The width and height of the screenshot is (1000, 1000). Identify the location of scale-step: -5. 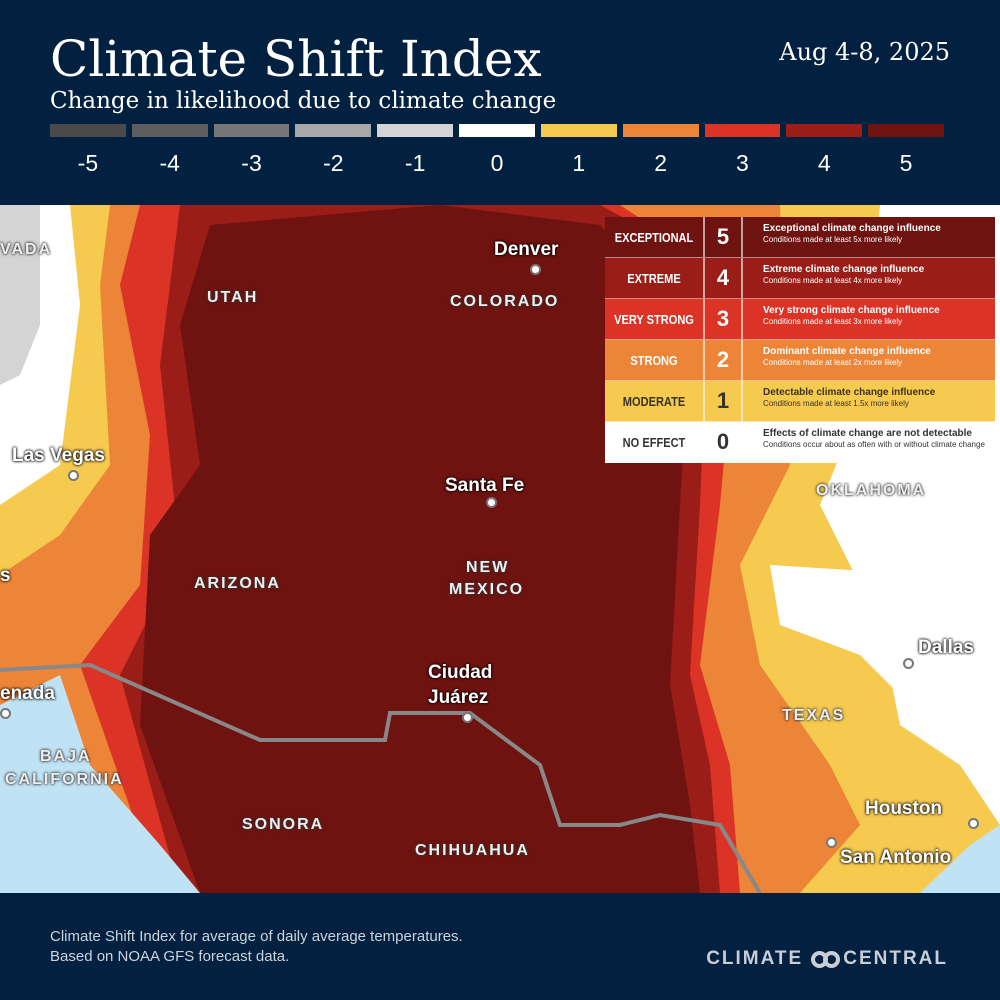
(88, 150).